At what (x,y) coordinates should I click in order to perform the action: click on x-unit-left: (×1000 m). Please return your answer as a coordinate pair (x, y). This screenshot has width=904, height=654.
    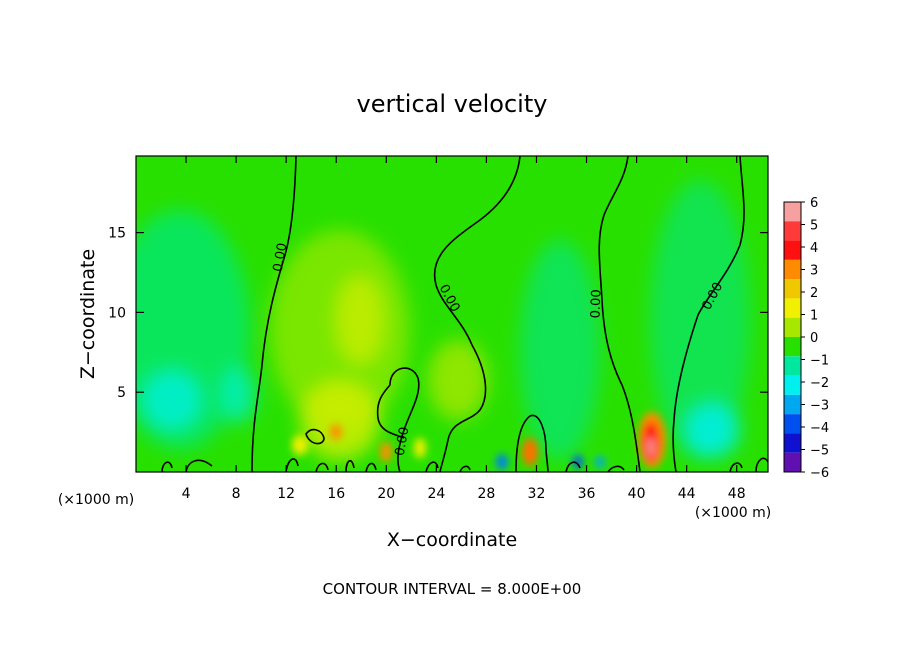
    Looking at the image, I should click on (96, 500).